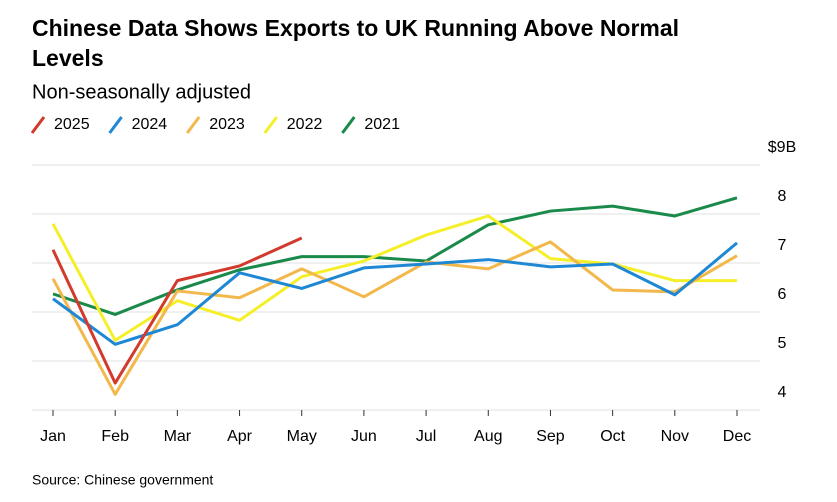 This screenshot has width=837, height=502. I want to click on x-tick-label: Dec, so click(737, 436).